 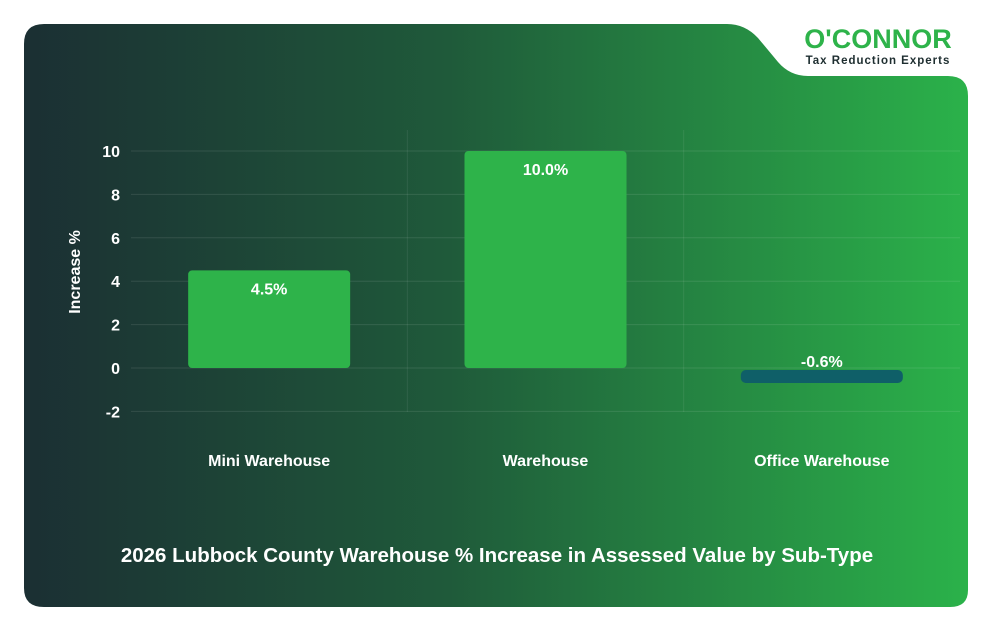 What do you see at coordinates (111, 152) in the screenshot?
I see `y-tick-label: 10` at bounding box center [111, 152].